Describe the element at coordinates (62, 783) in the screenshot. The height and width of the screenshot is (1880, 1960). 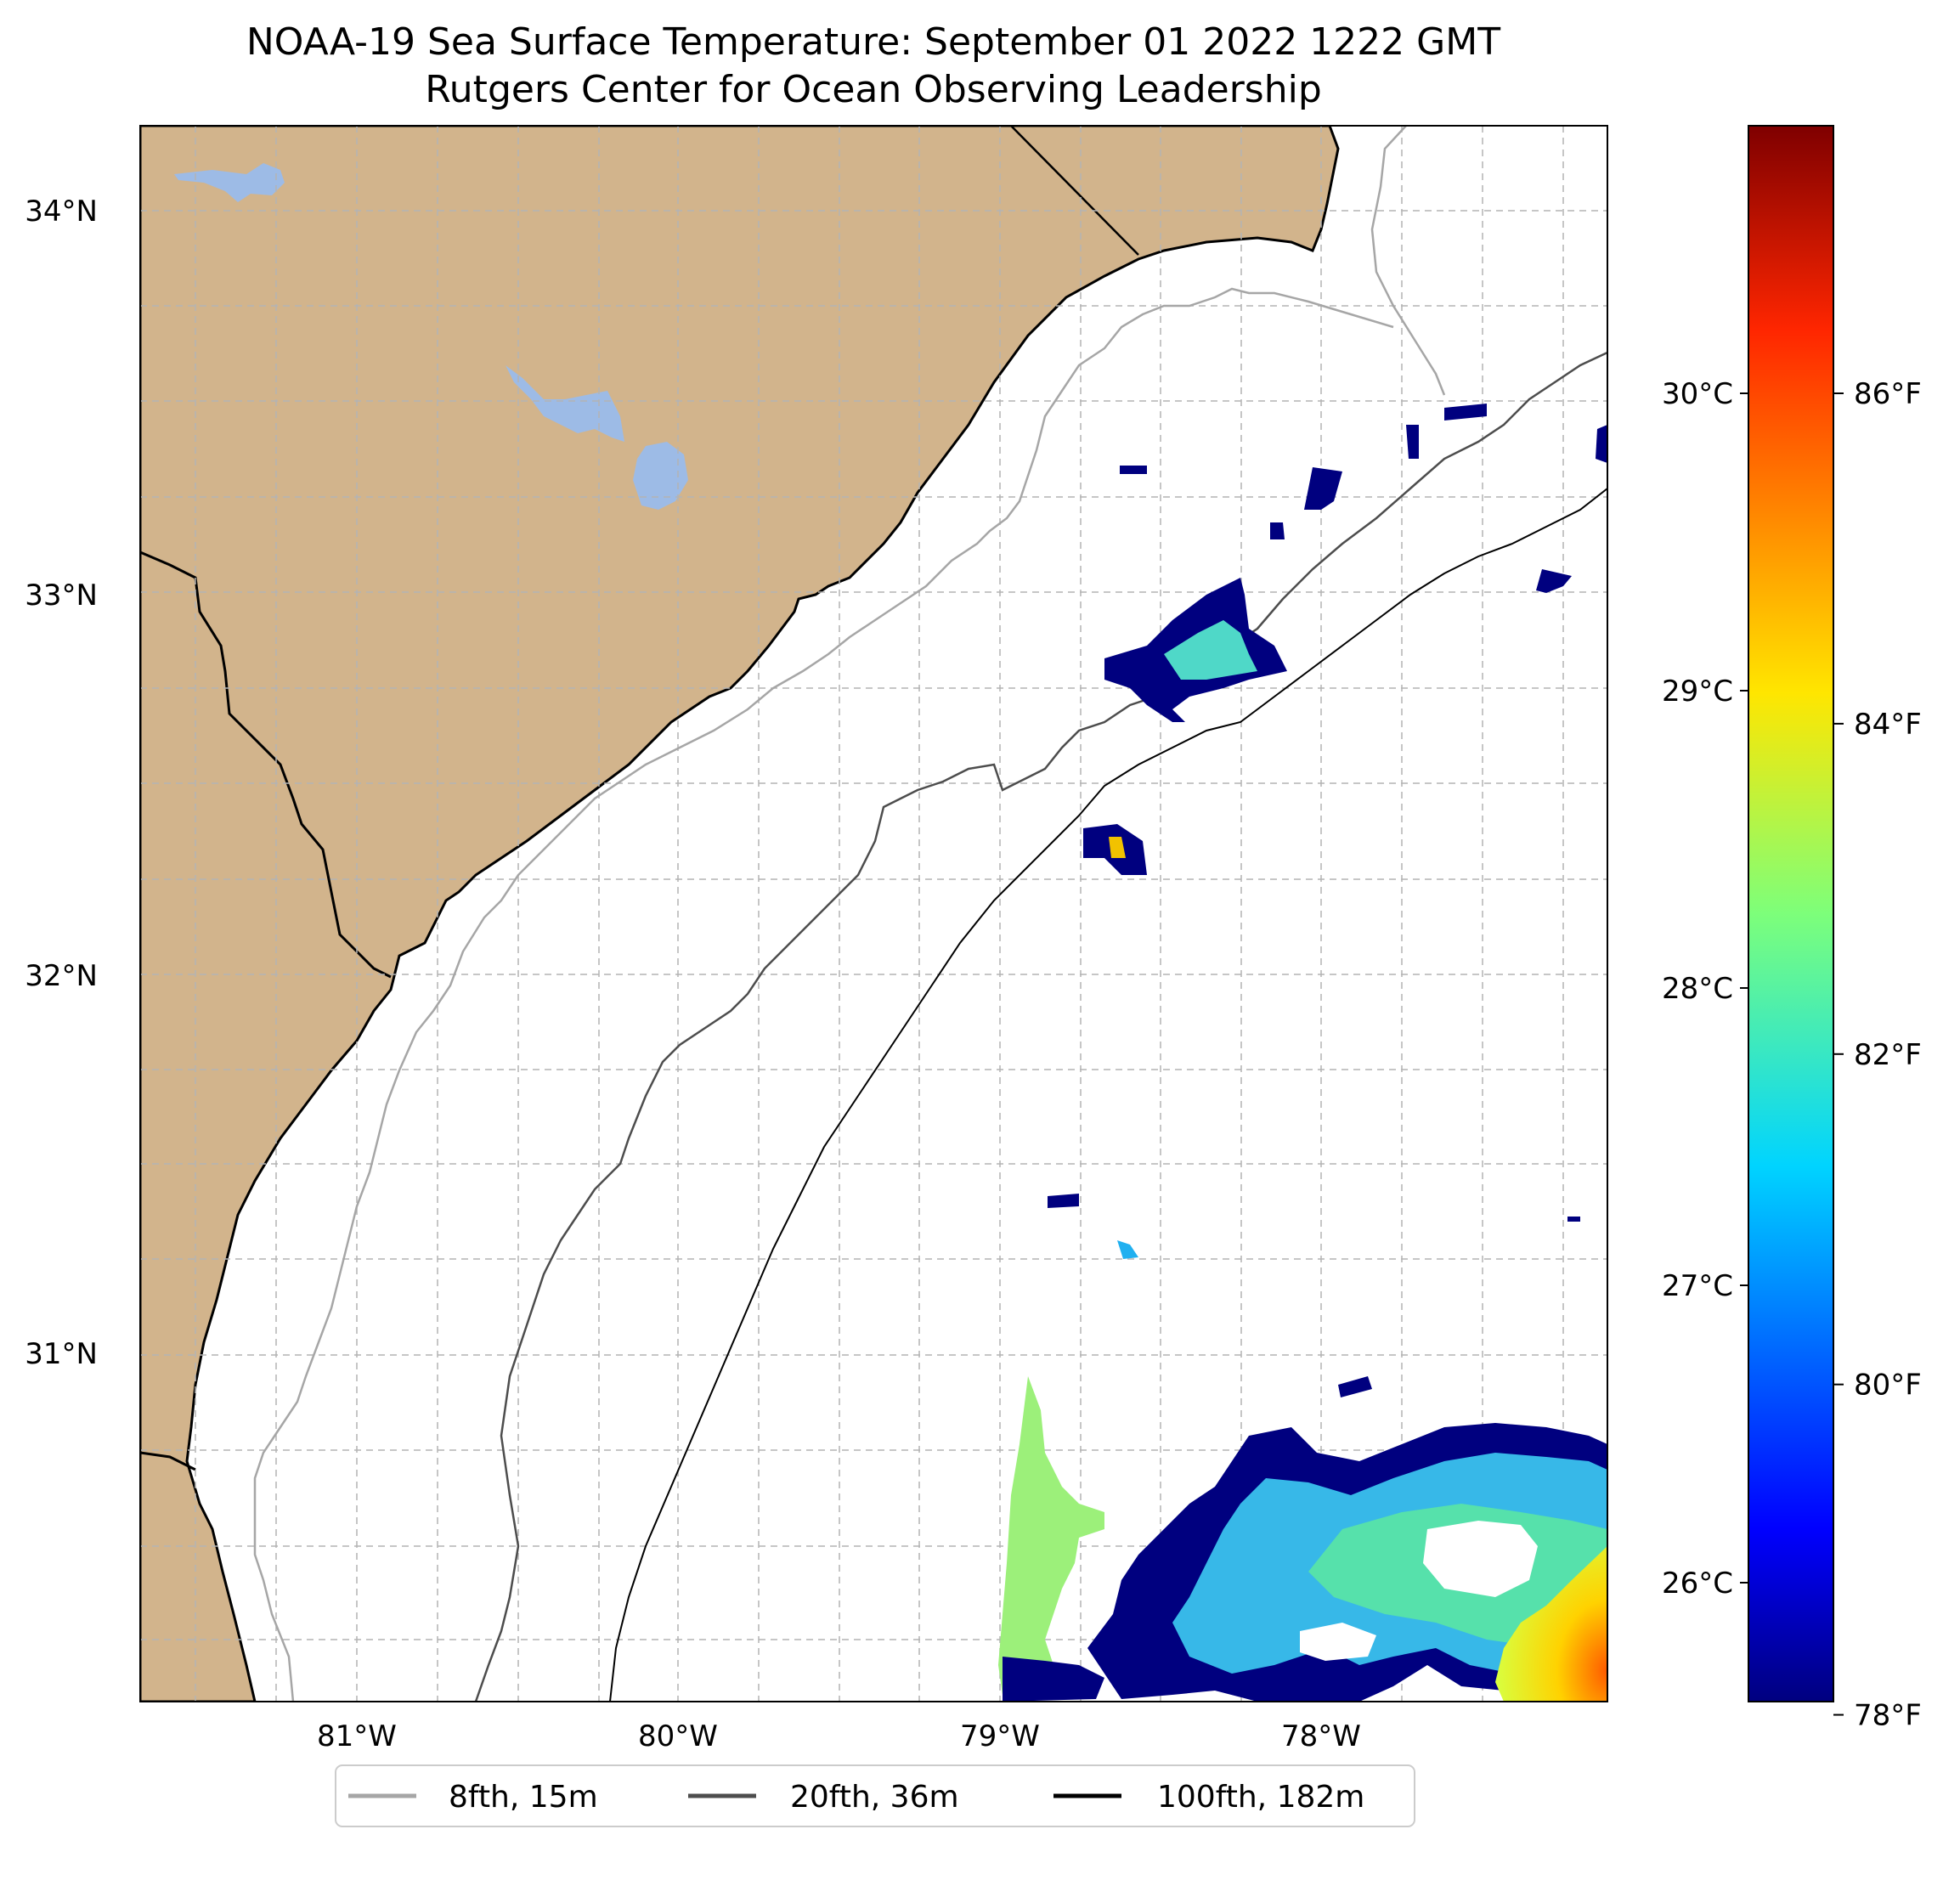
I see `lat-axis: 34°N 33°N 32°N 31°N` at that location.